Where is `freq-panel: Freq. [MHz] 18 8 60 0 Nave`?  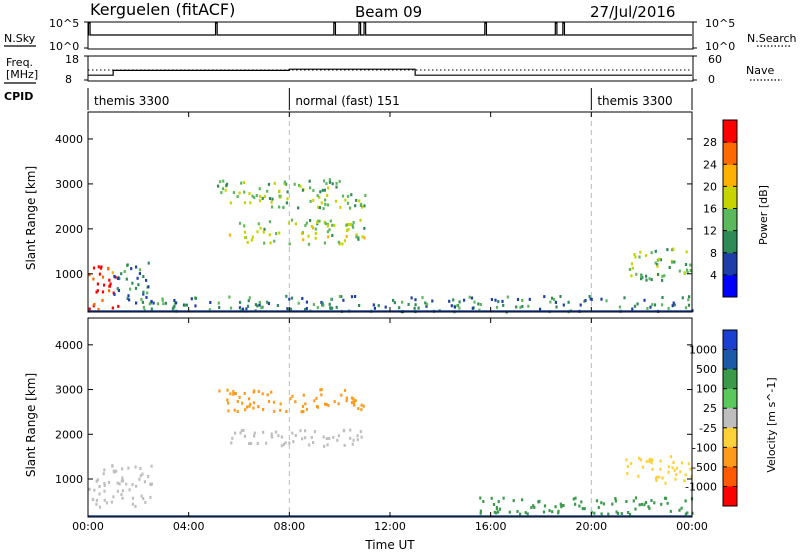 freq-panel: Freq. [MHz] 18 8 60 0 Nave is located at coordinates (393, 69).